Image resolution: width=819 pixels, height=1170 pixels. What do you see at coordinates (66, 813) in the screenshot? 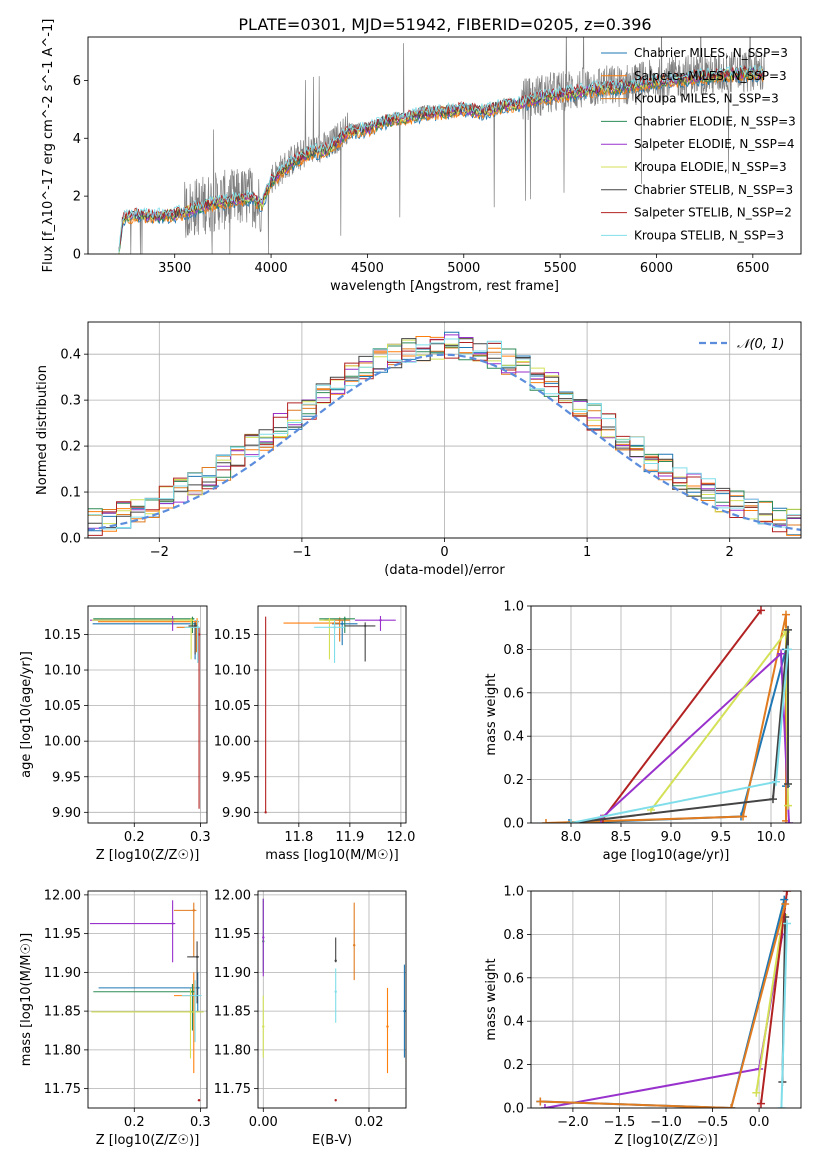
I see `y-tick-label: 9.90` at bounding box center [66, 813].